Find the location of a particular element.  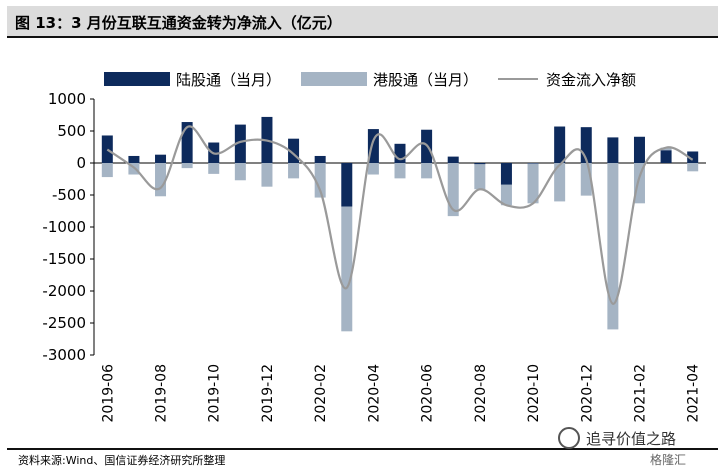

x-tick-label: 2019-06 is located at coordinates (108, 393).